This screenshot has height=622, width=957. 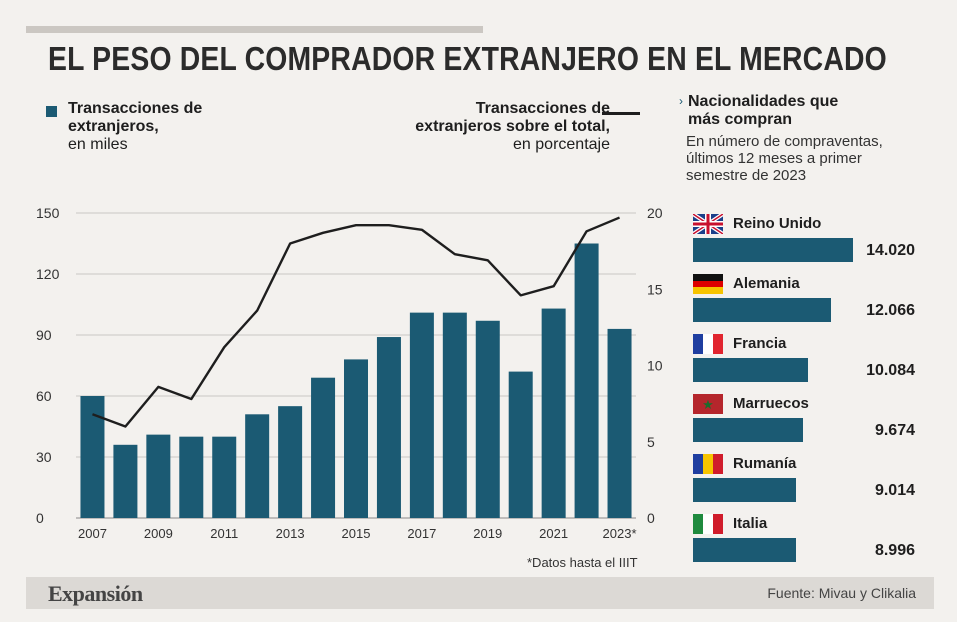 I want to click on country-value: 9.674, so click(x=894, y=430).